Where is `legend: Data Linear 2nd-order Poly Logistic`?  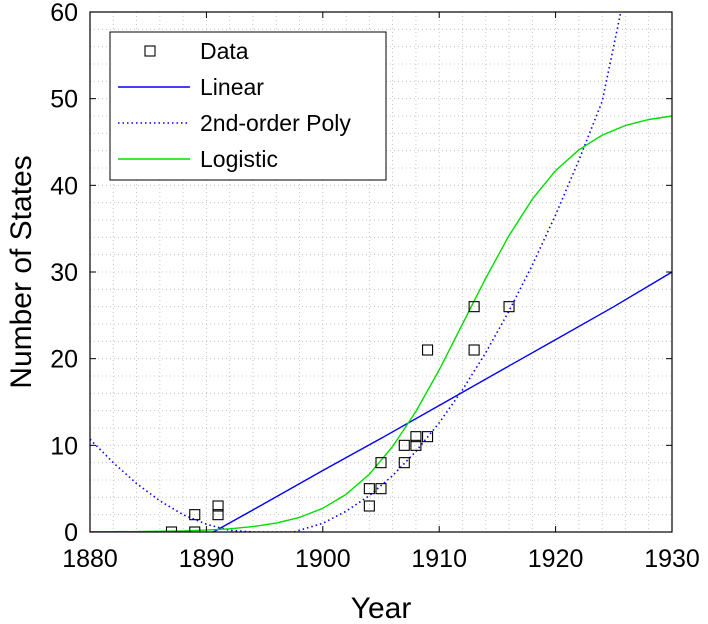 legend: Data Linear 2nd-order Poly Logistic is located at coordinates (248, 106).